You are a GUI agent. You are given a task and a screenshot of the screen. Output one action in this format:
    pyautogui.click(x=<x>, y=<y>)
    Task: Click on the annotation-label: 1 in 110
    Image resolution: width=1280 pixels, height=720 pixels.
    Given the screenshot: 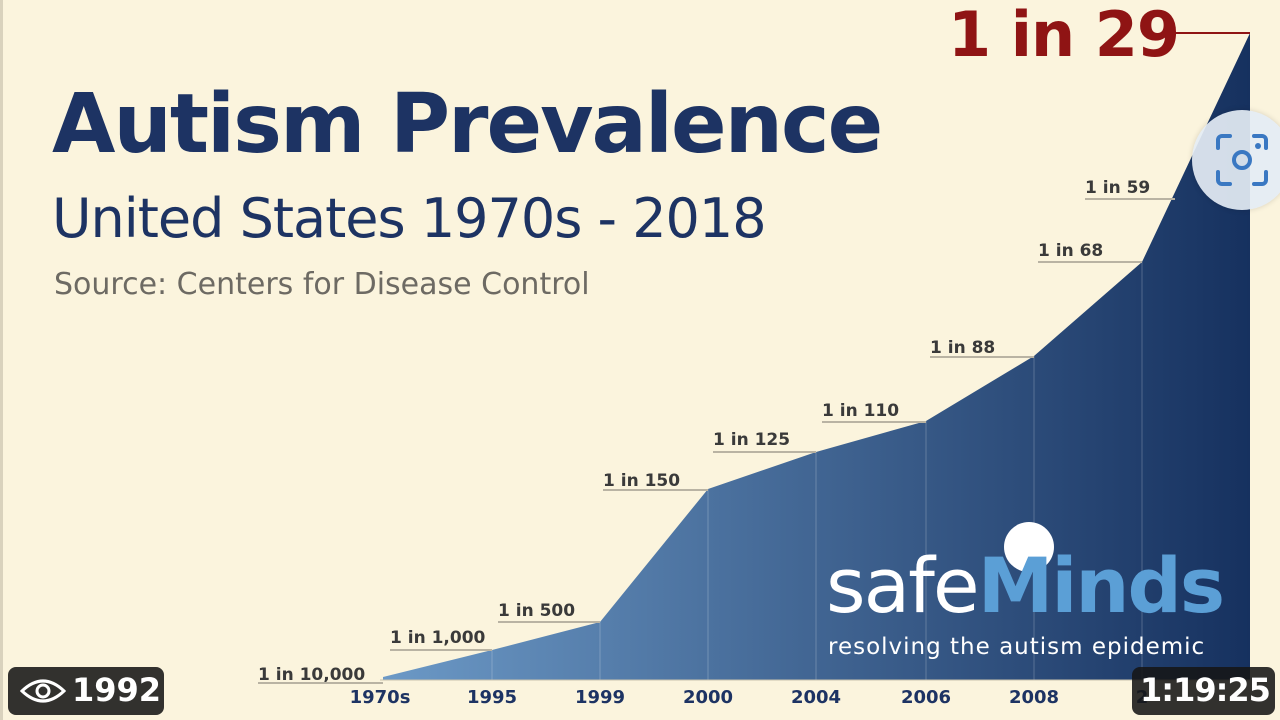 What is the action you would take?
    pyautogui.click(x=860, y=411)
    